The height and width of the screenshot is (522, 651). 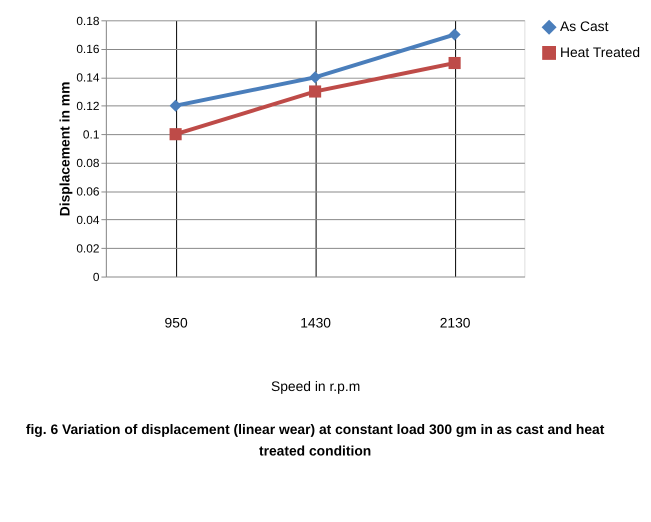 I want to click on x-axis-title: Speed in r.p.m, so click(x=315, y=386).